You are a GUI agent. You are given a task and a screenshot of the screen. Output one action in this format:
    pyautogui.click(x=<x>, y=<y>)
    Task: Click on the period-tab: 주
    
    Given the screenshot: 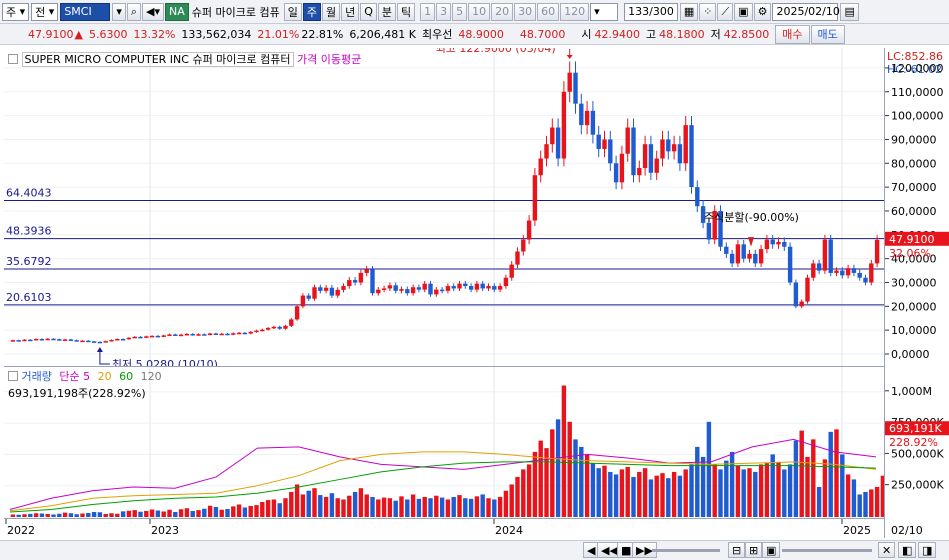 What is the action you would take?
    pyautogui.click(x=311, y=11)
    